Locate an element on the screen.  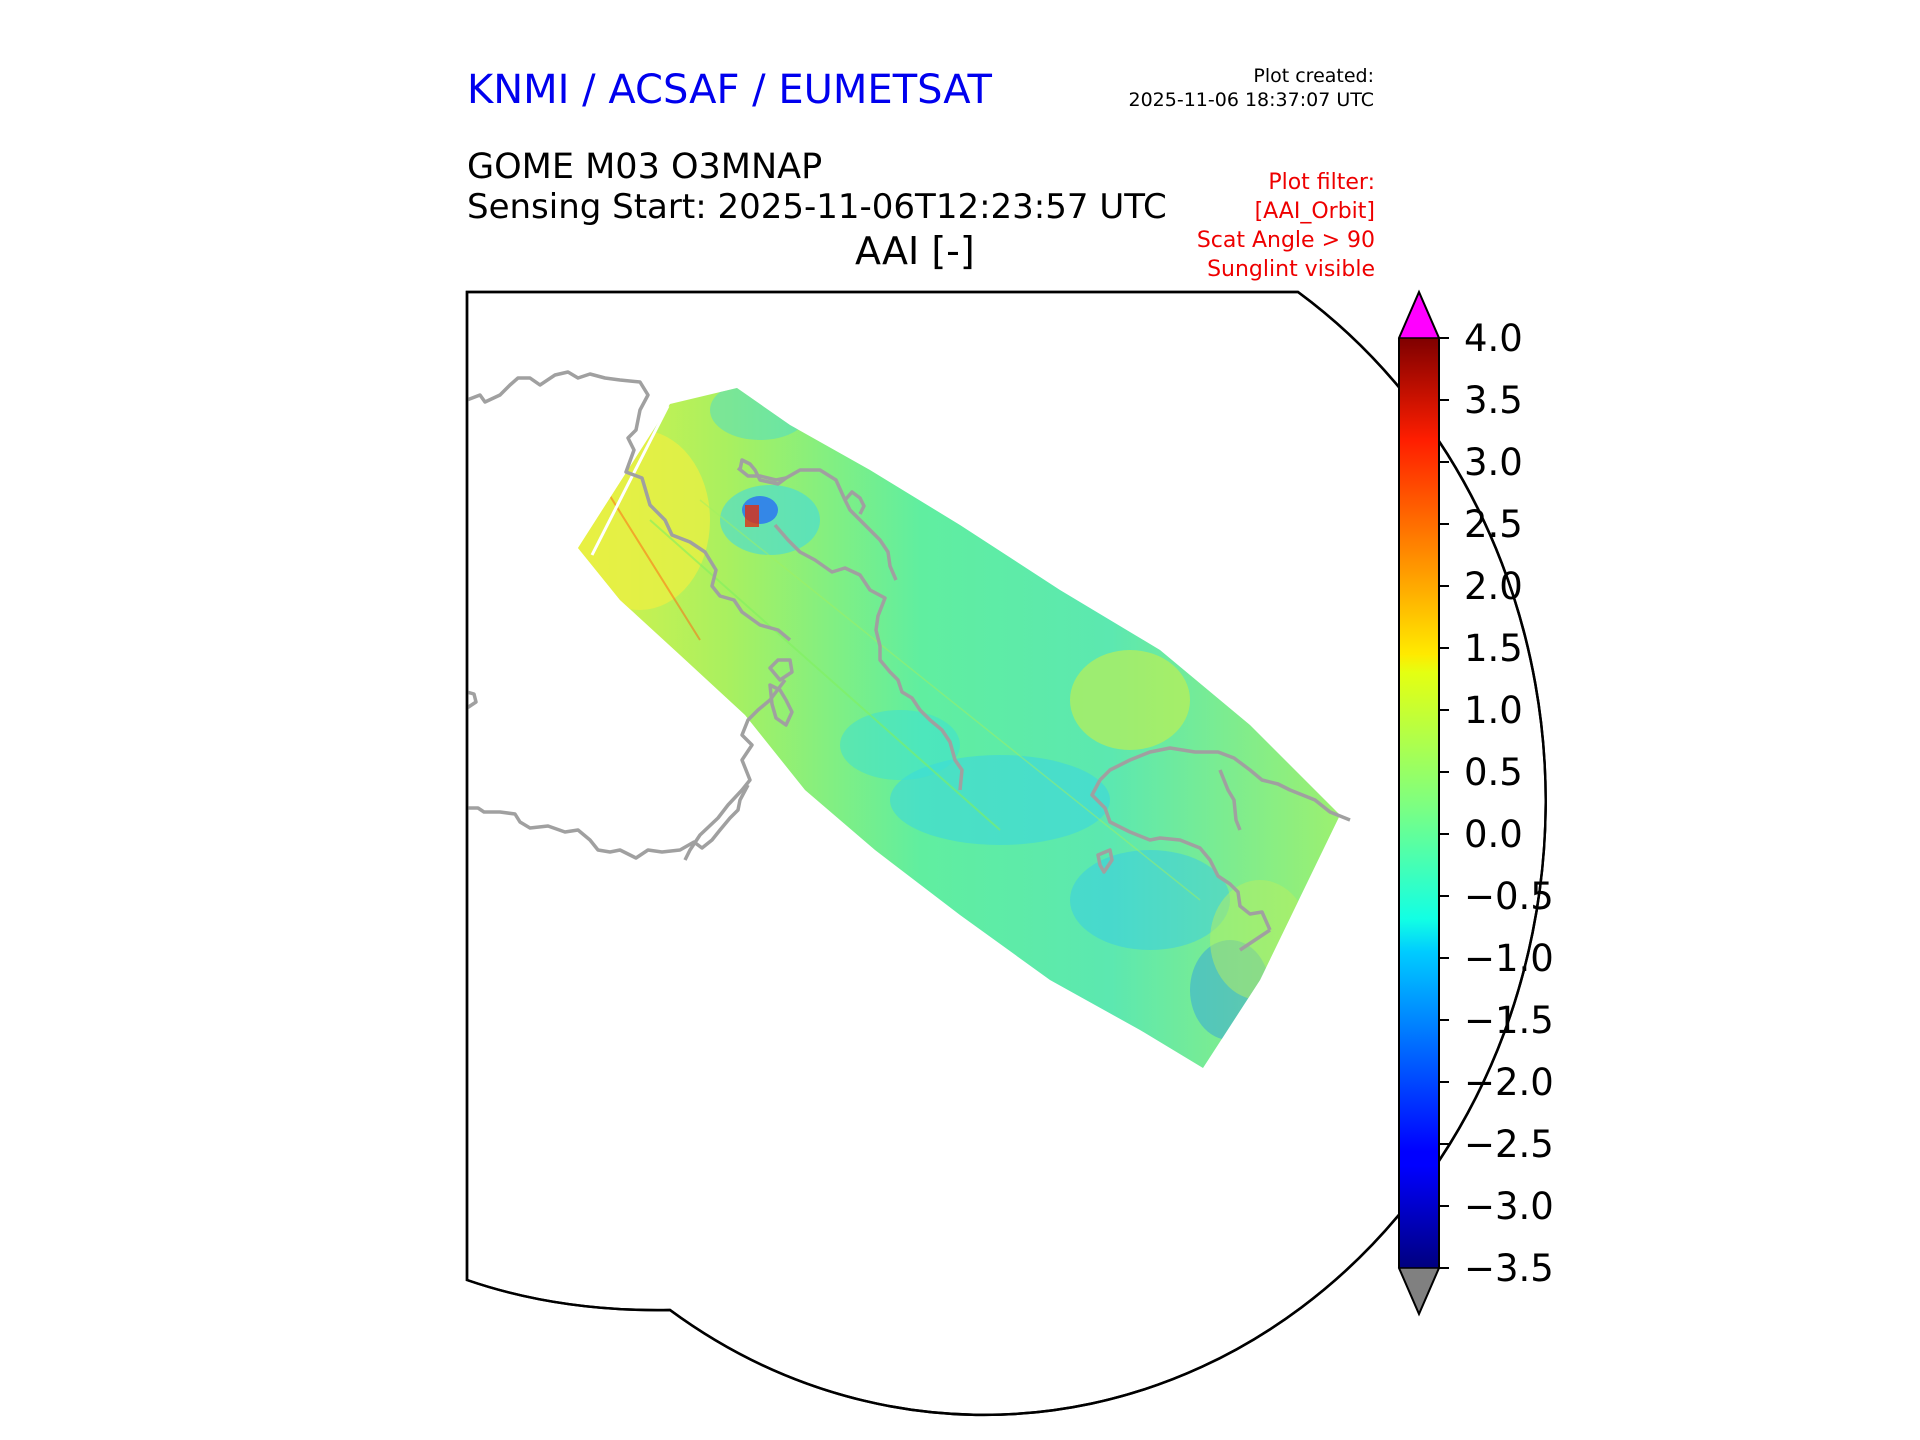
colorbar-tick-label: 3.0 is located at coordinates (1493, 462).